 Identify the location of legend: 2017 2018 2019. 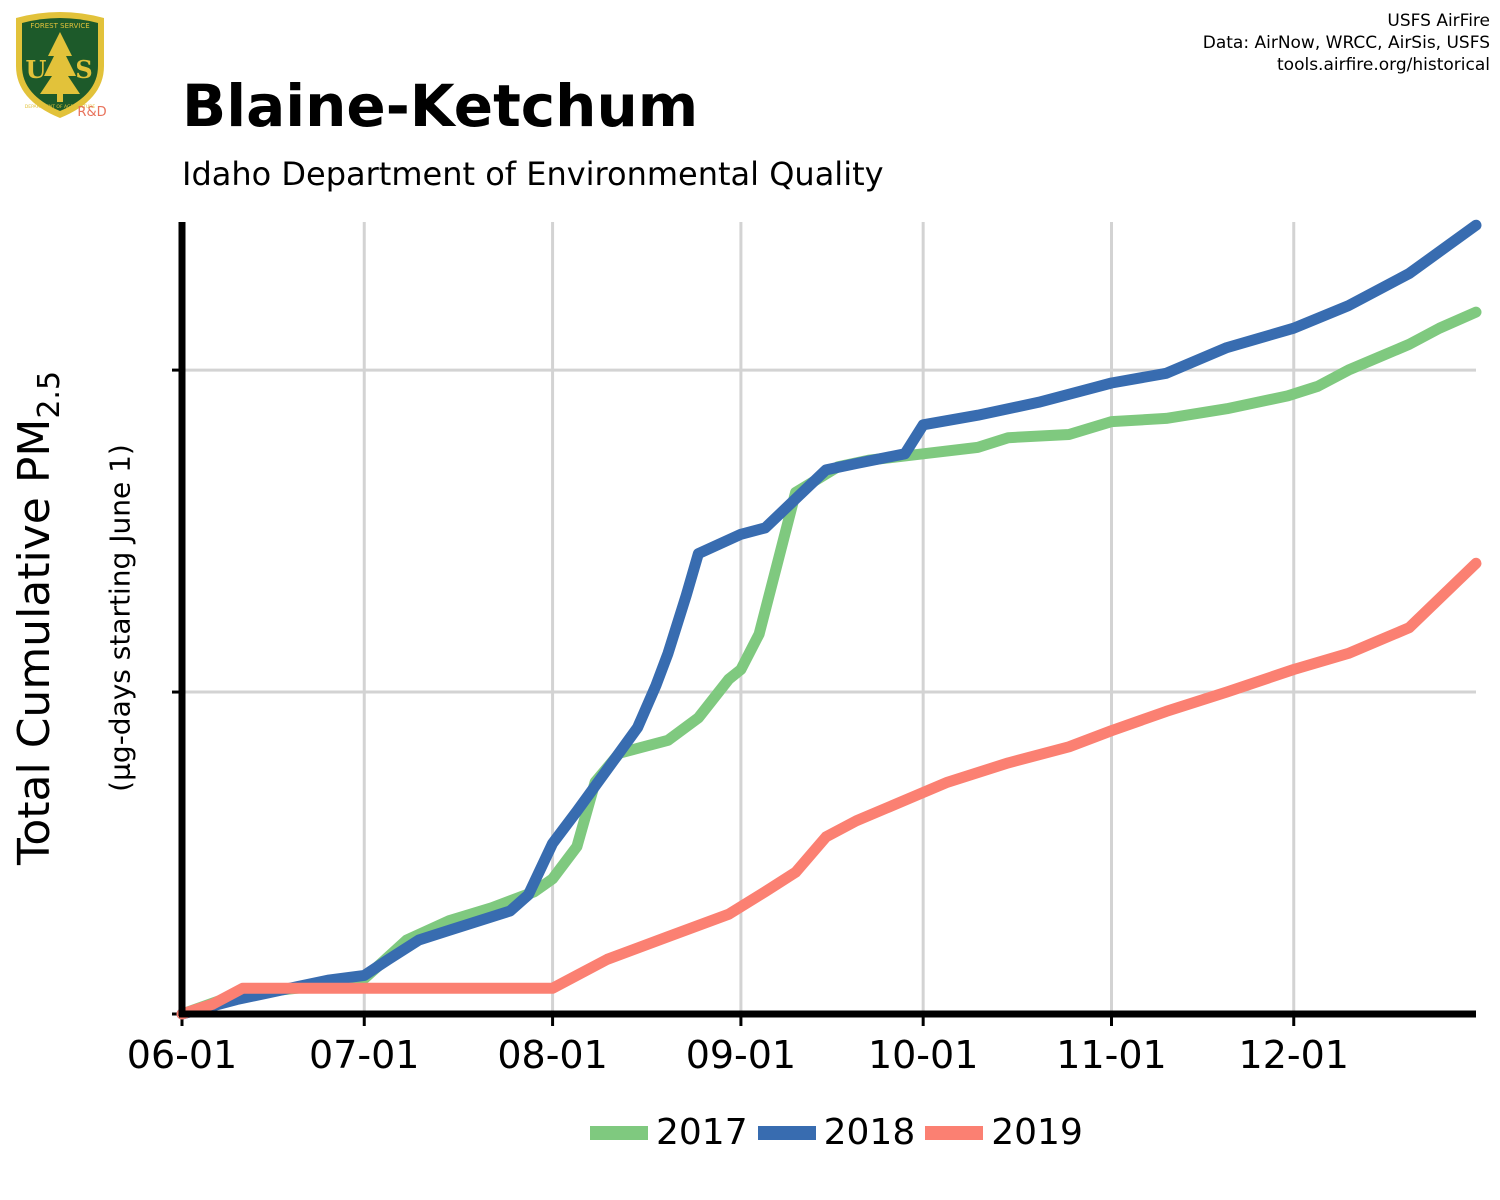
(841, 1132).